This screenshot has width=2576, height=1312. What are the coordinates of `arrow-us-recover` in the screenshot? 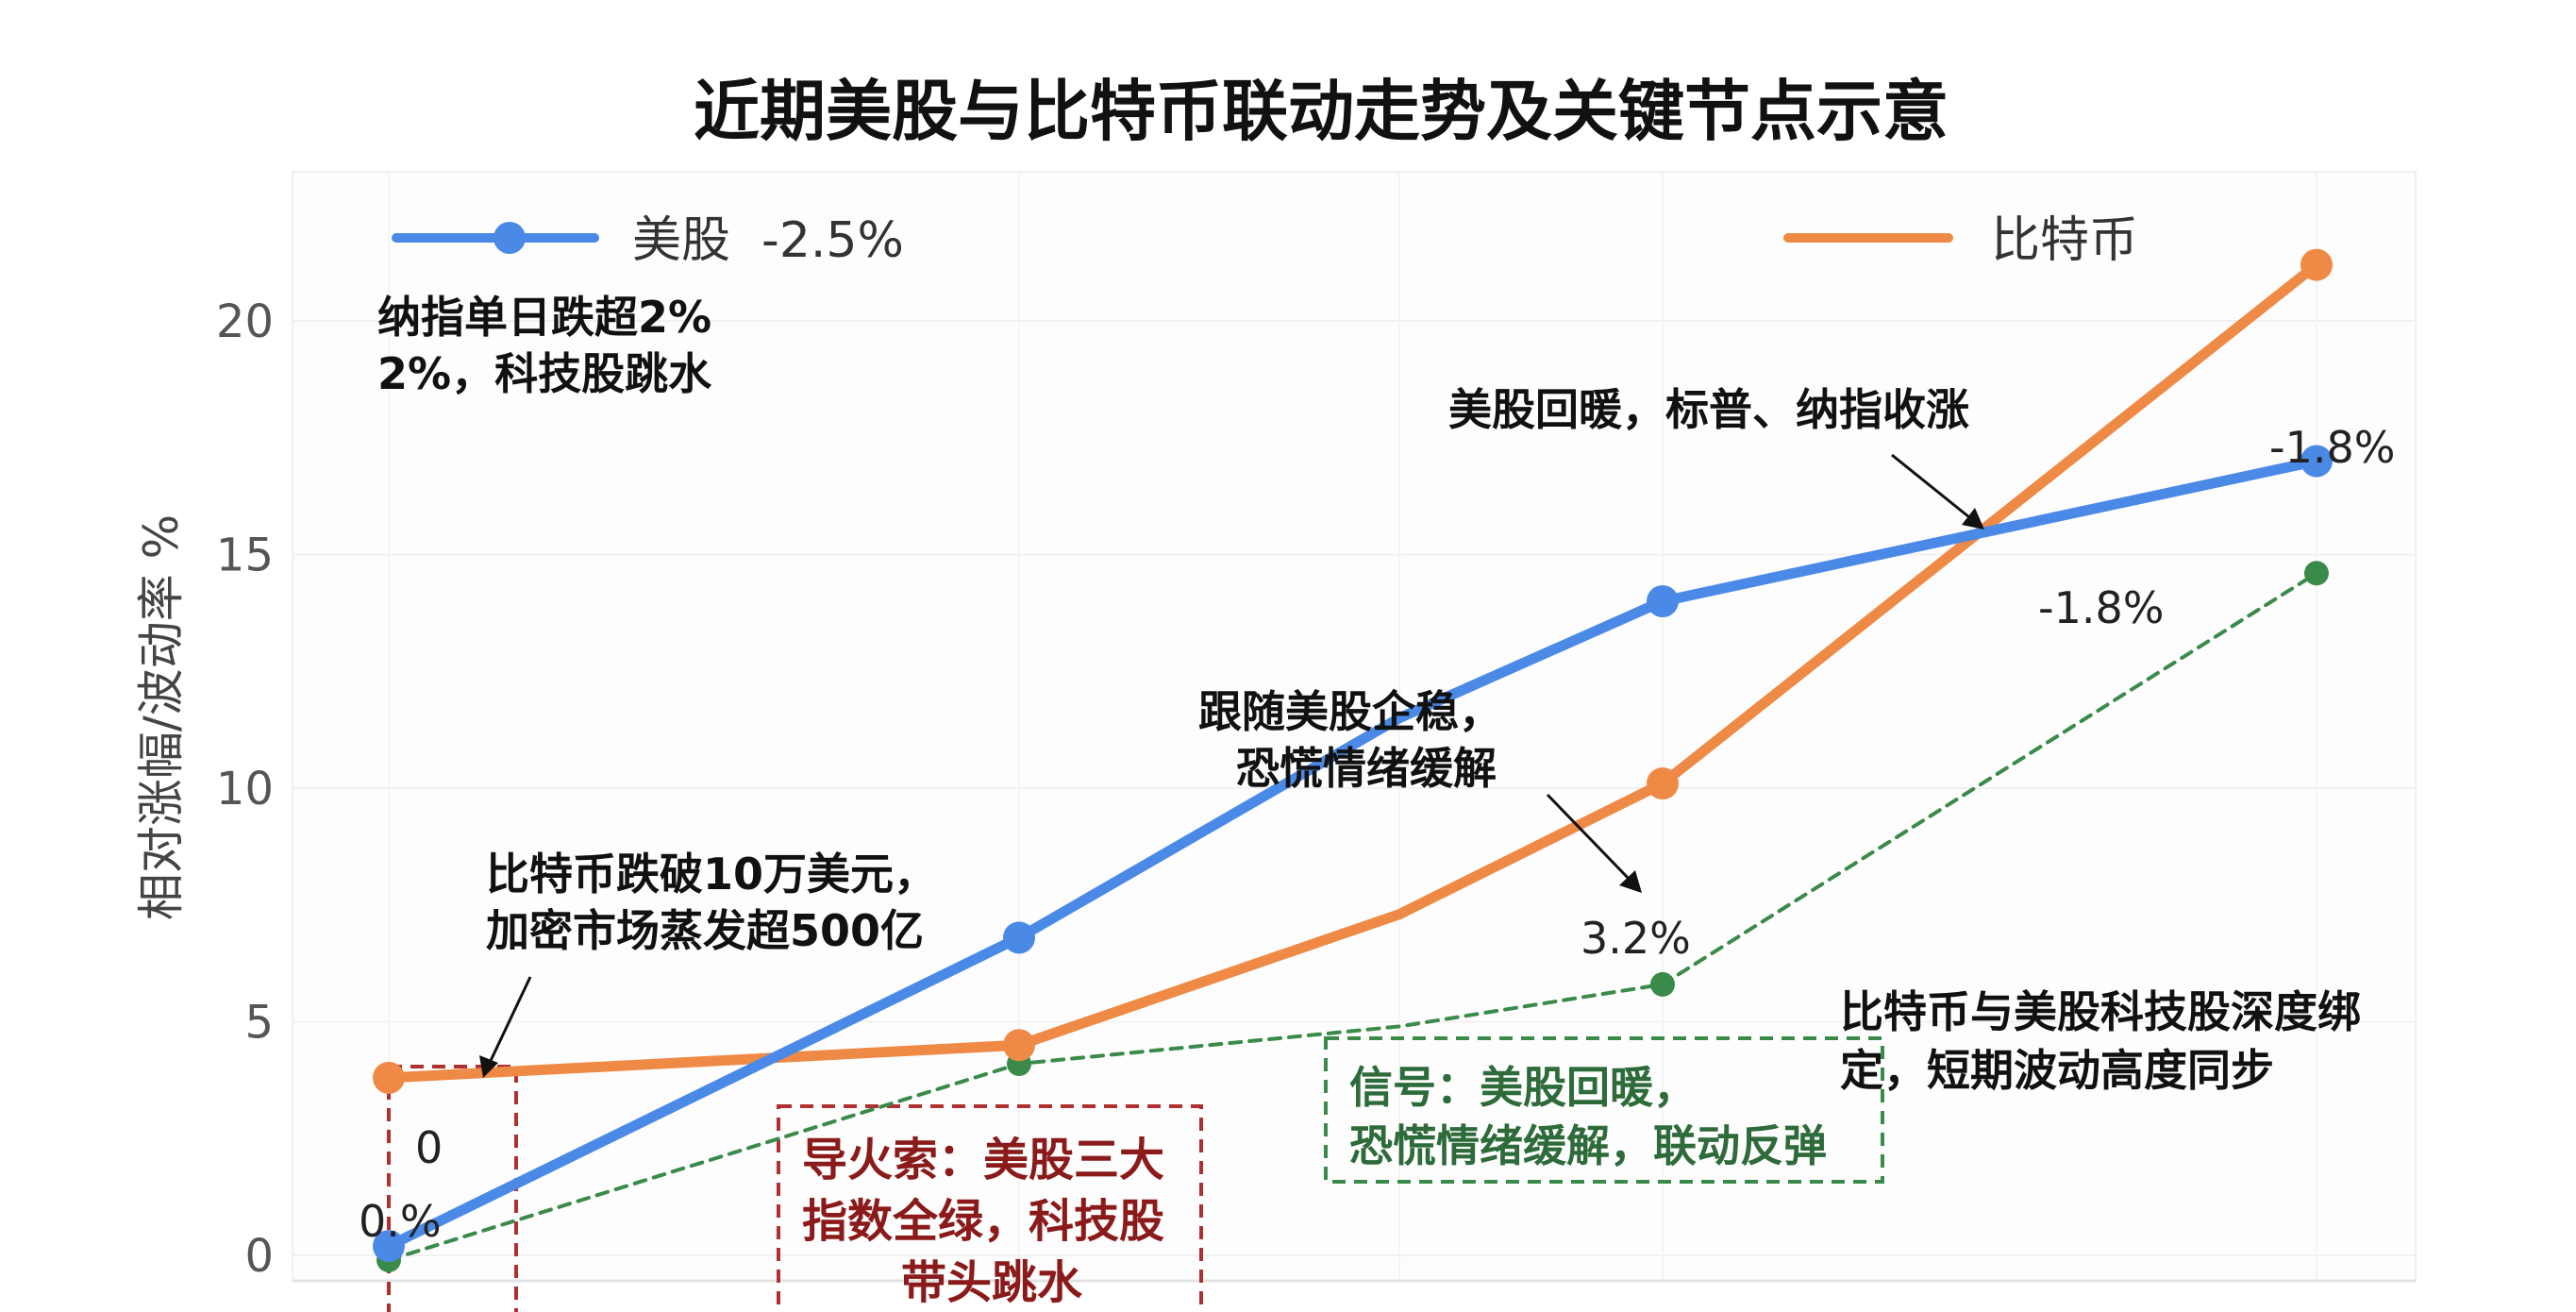 It's located at (1933, 488).